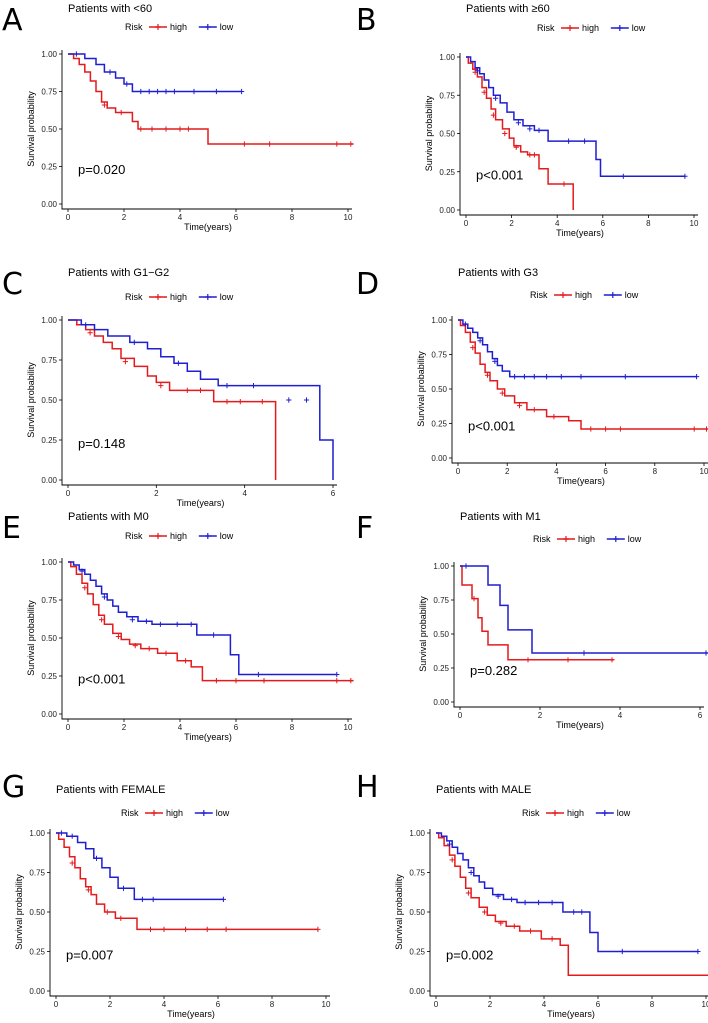 This screenshot has height=1023, width=708. What do you see at coordinates (367, 787) in the screenshot?
I see `panel-letter: H` at bounding box center [367, 787].